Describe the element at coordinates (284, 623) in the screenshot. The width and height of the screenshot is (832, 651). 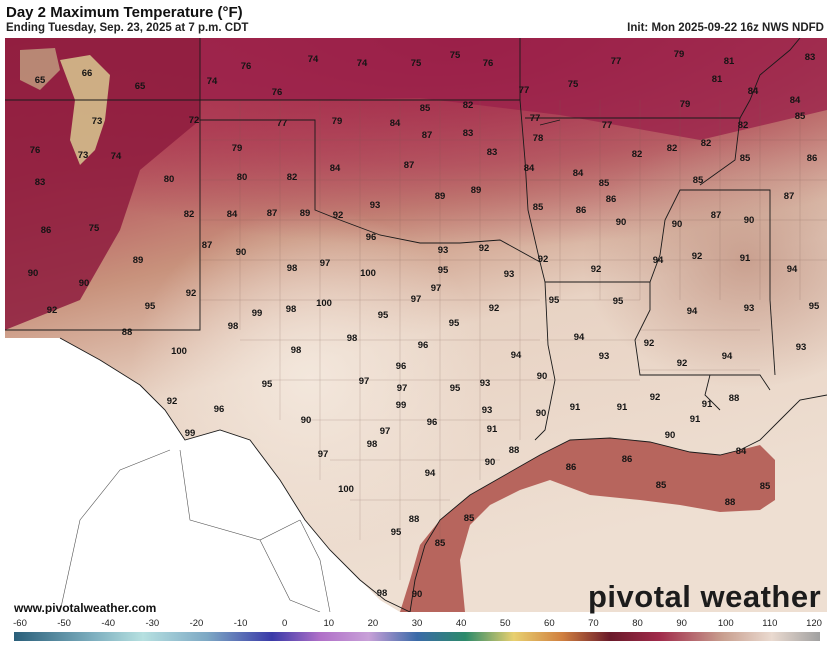
I see `color-scale-tick-label: 0` at that location.